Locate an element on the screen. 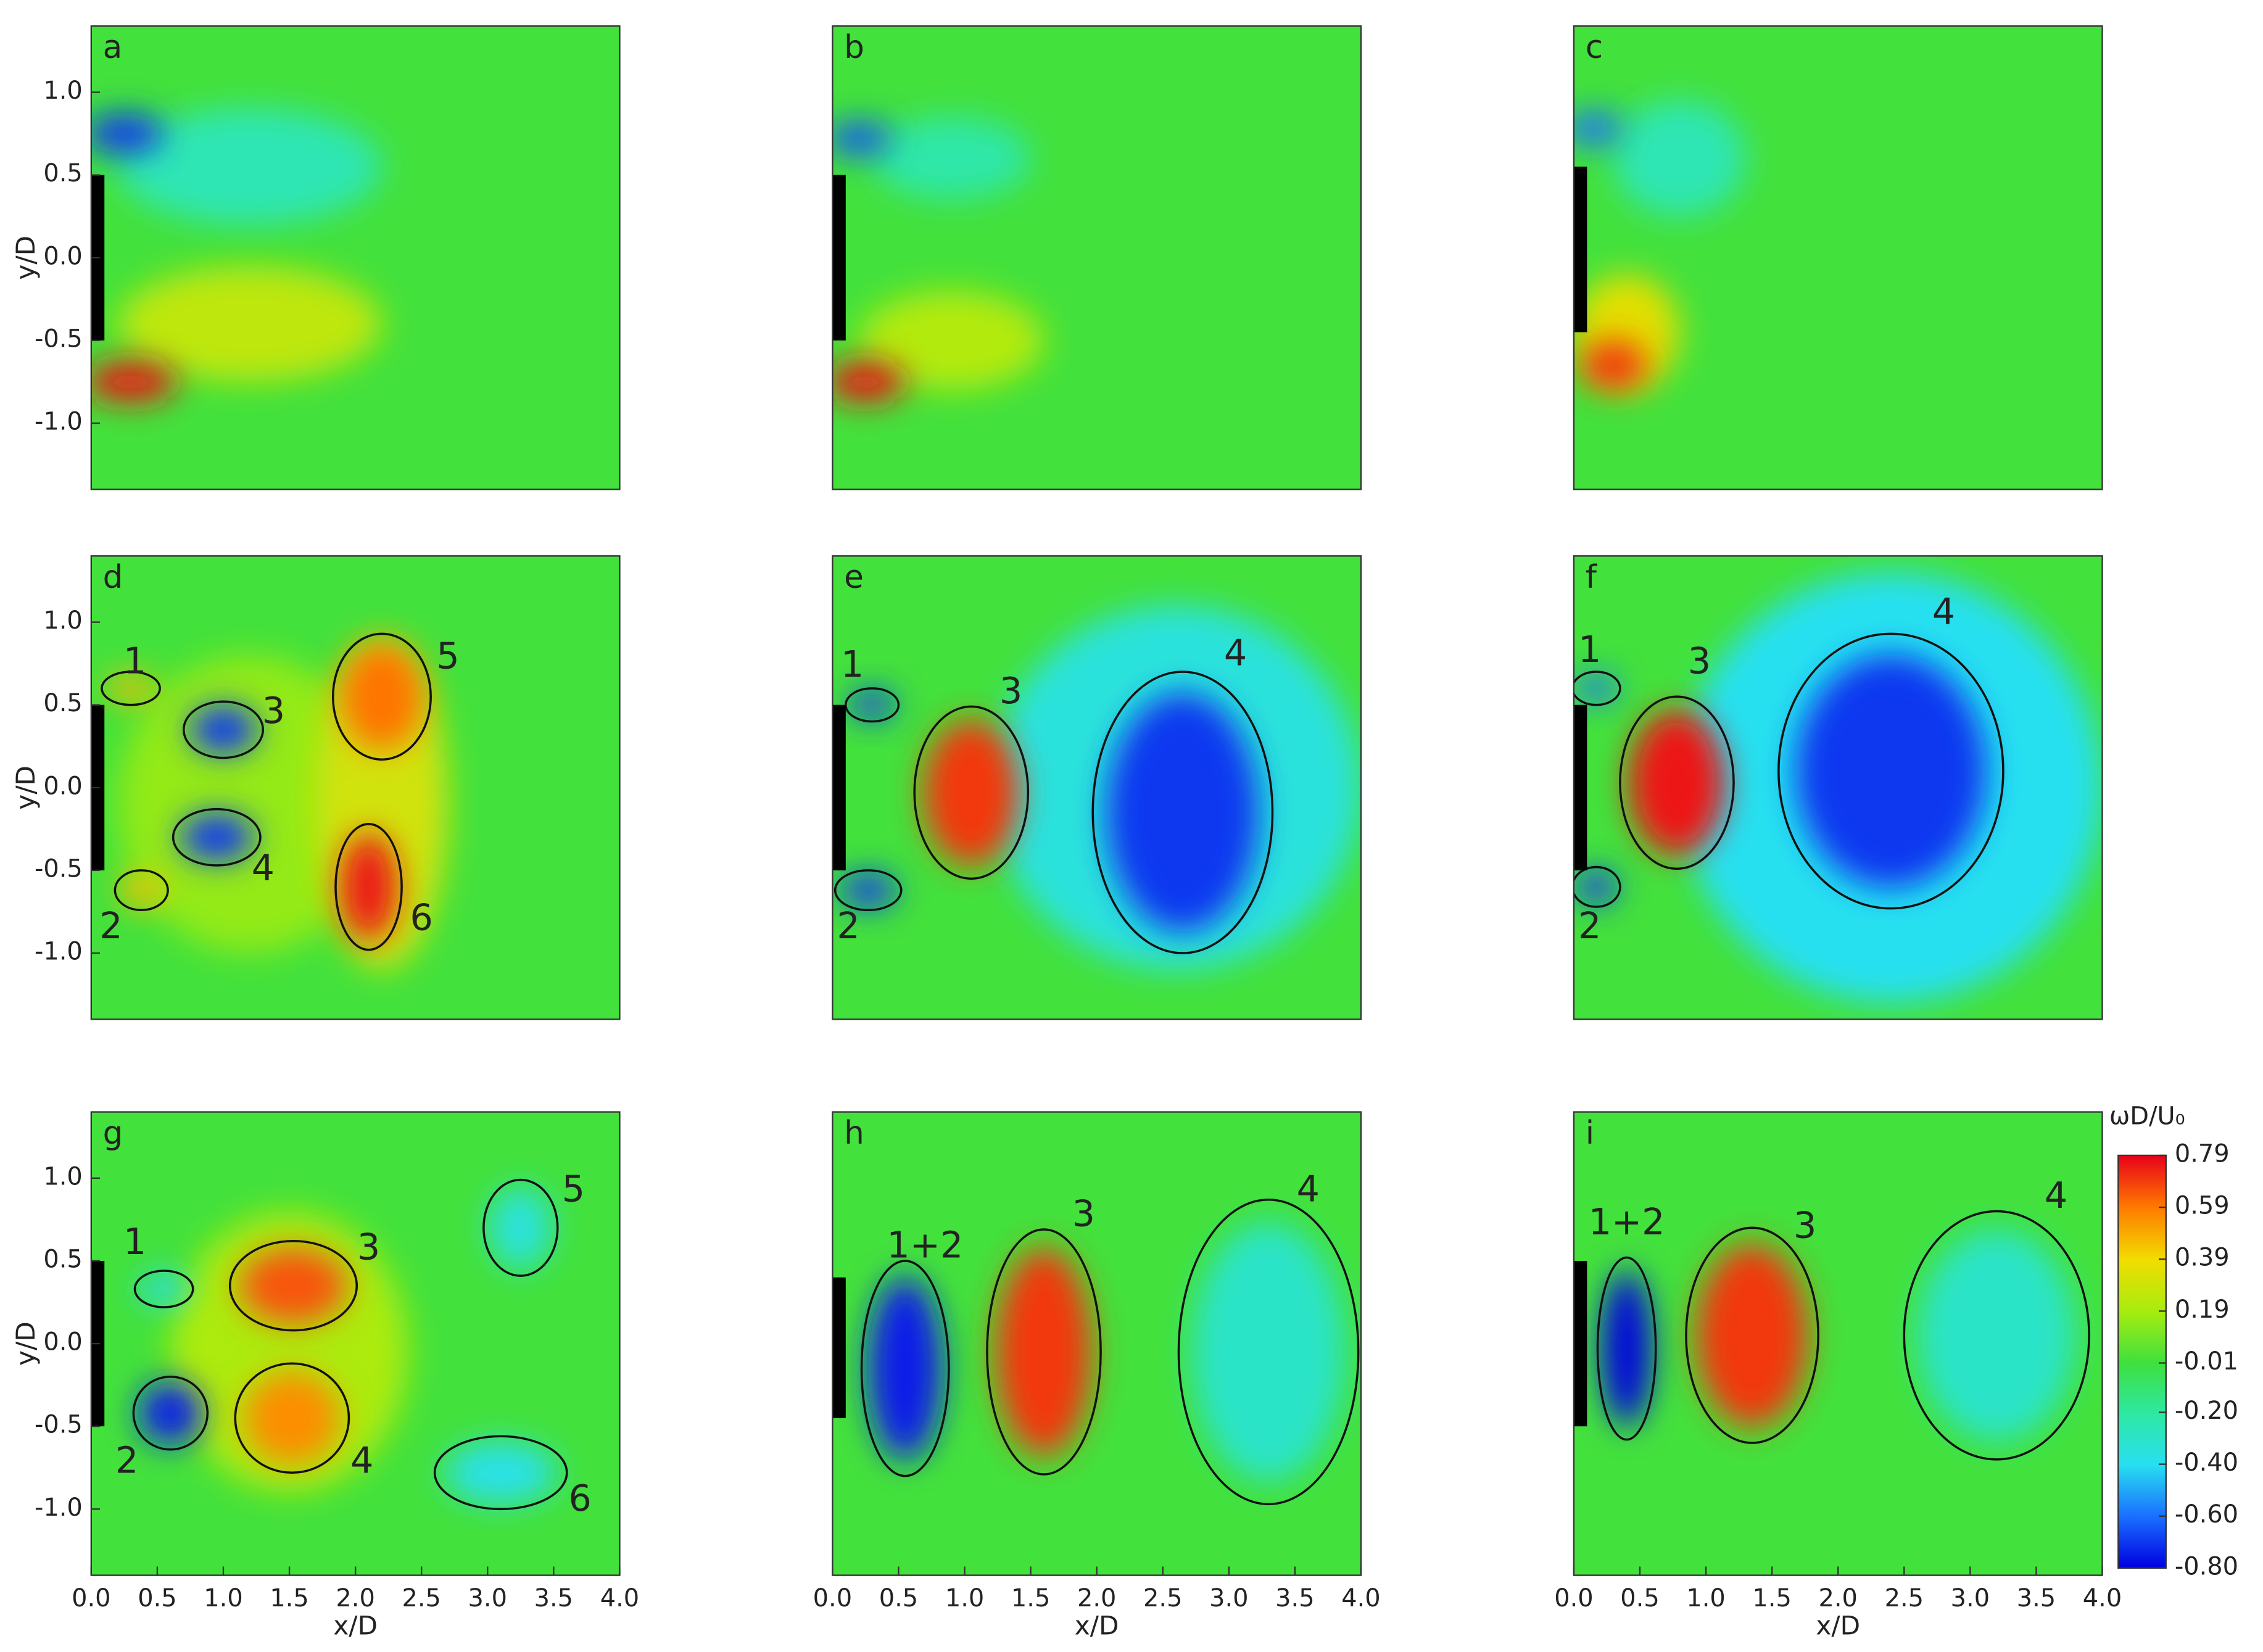  colorbar-tick-label: 0.59 is located at coordinates (2202, 1206).